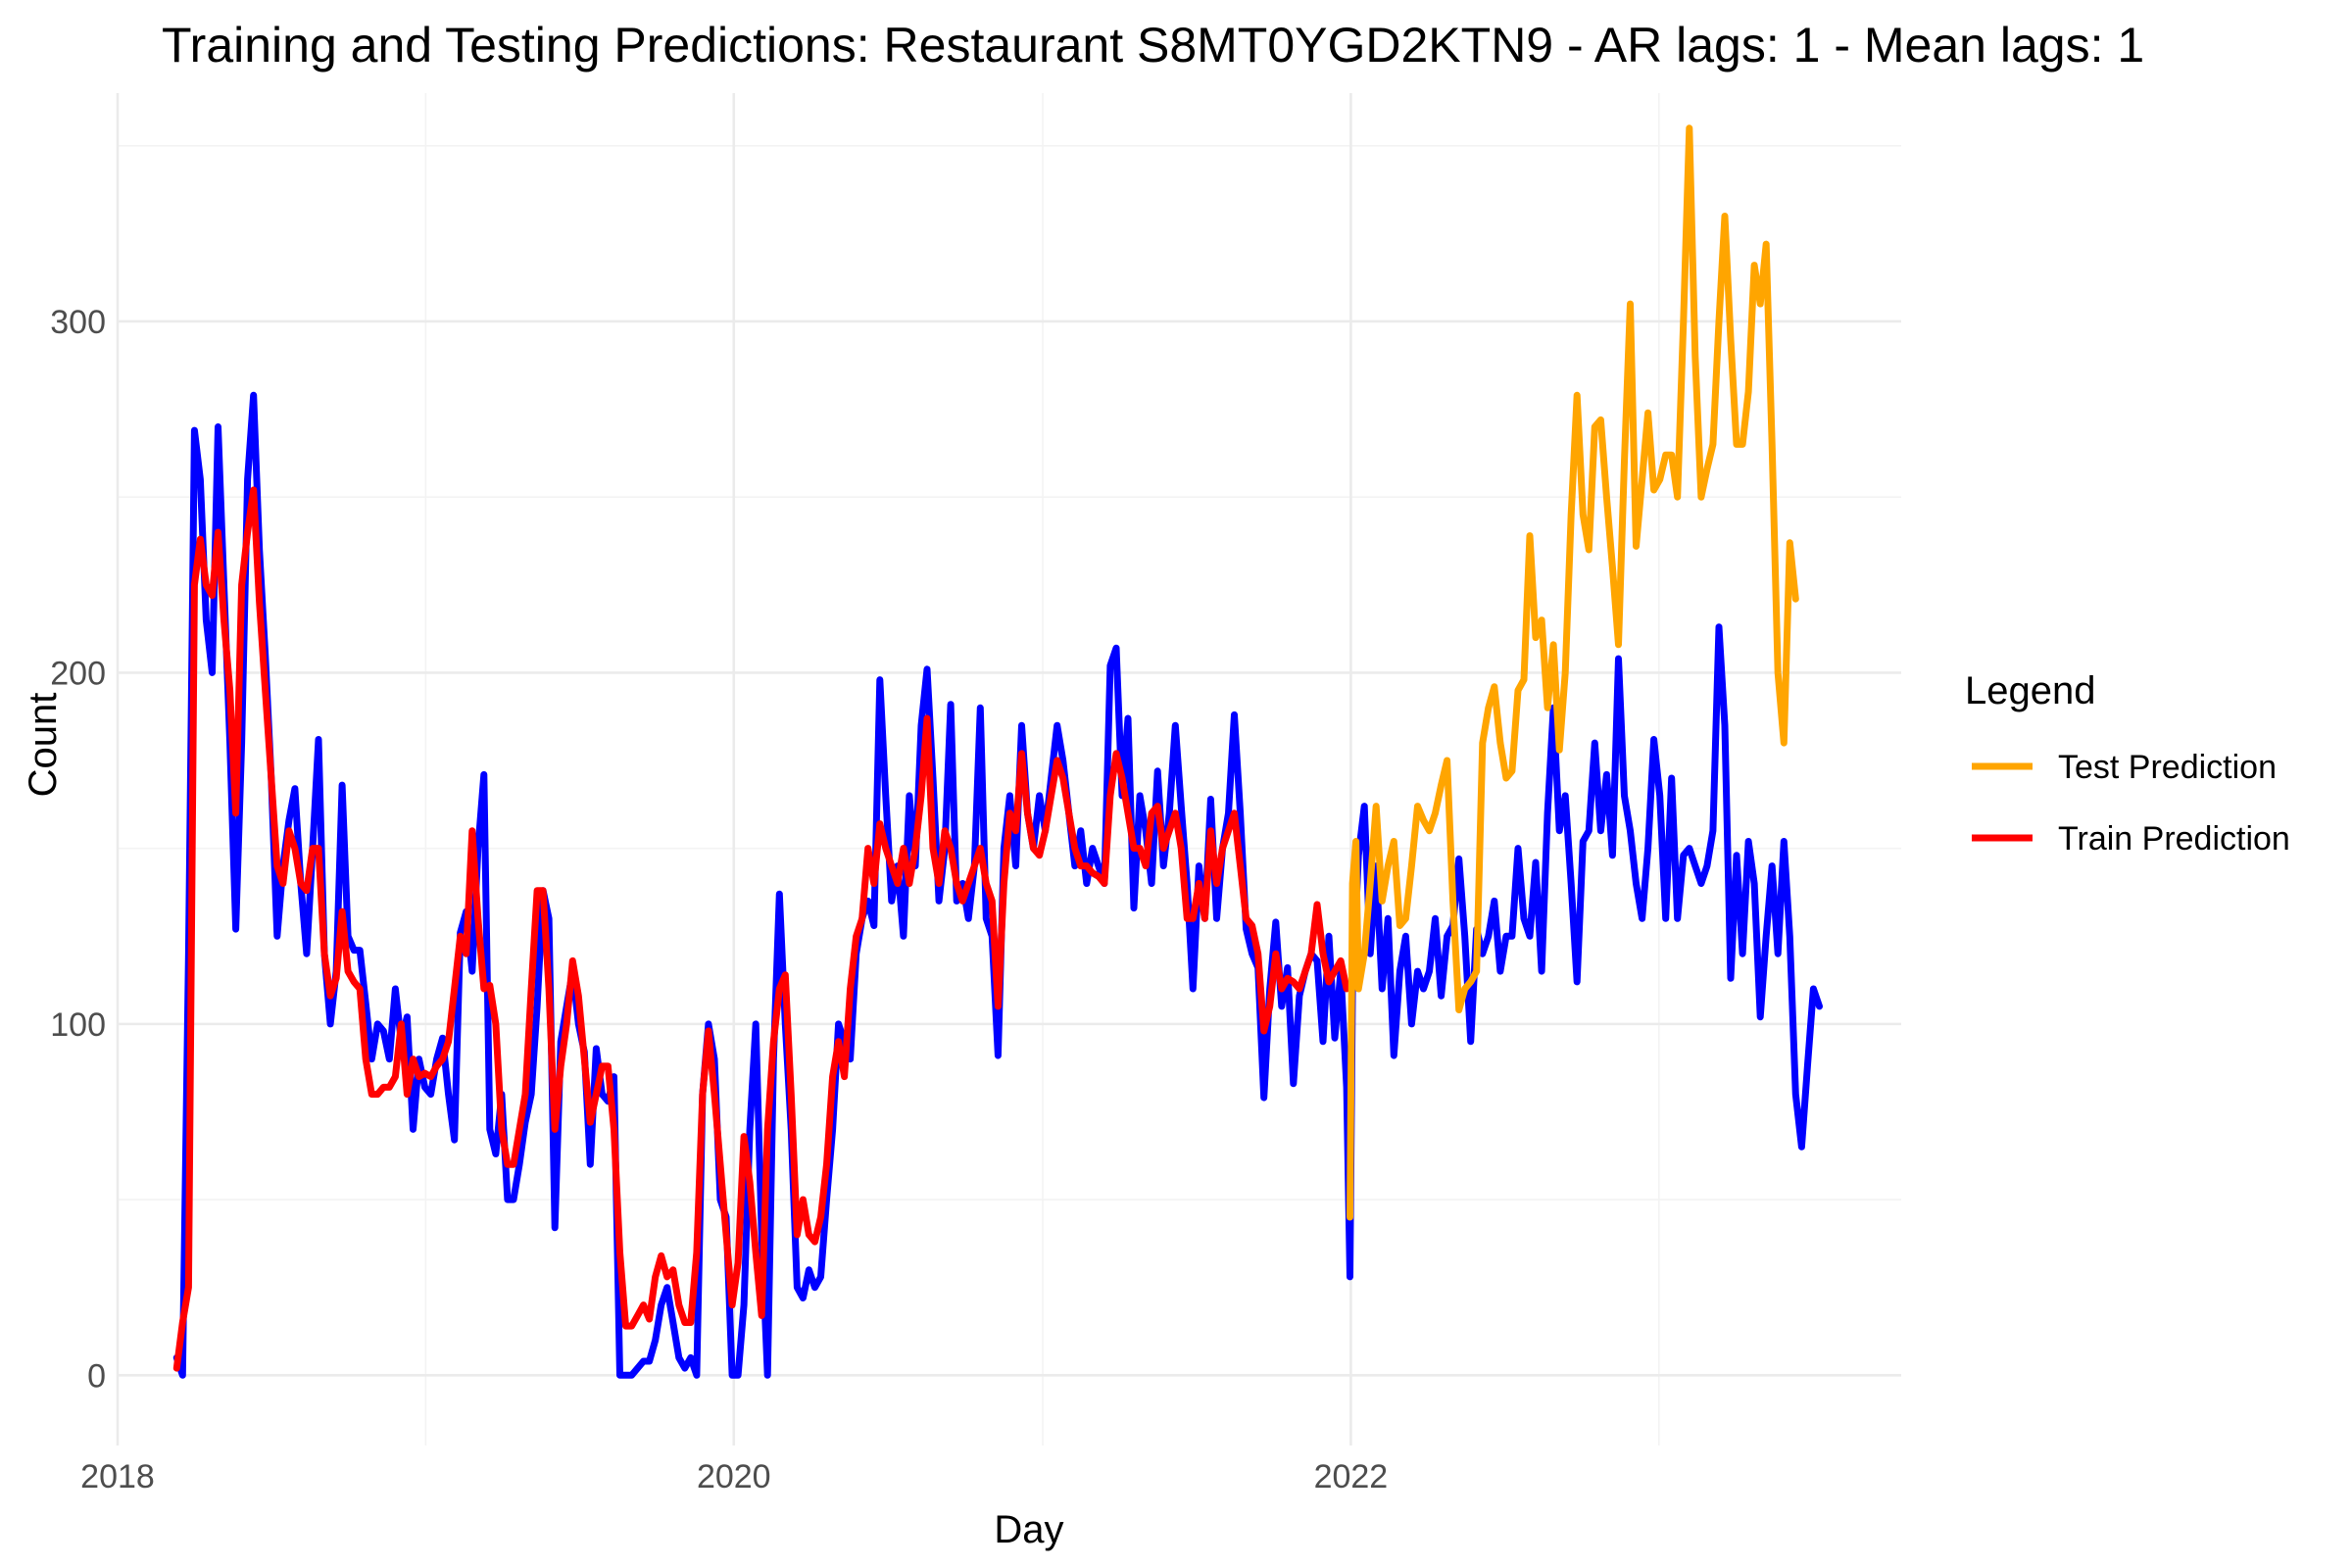 The image size is (2352, 1568). What do you see at coordinates (43, 745) in the screenshot?
I see `y-axis-title: Count` at bounding box center [43, 745].